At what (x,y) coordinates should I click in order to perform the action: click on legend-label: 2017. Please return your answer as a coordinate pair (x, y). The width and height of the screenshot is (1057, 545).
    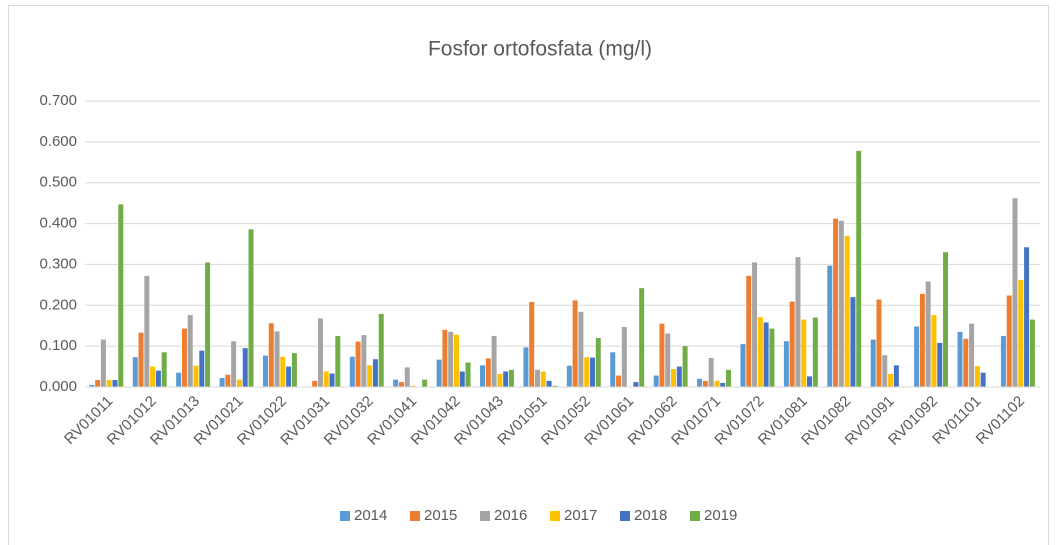
    Looking at the image, I should click on (580, 515).